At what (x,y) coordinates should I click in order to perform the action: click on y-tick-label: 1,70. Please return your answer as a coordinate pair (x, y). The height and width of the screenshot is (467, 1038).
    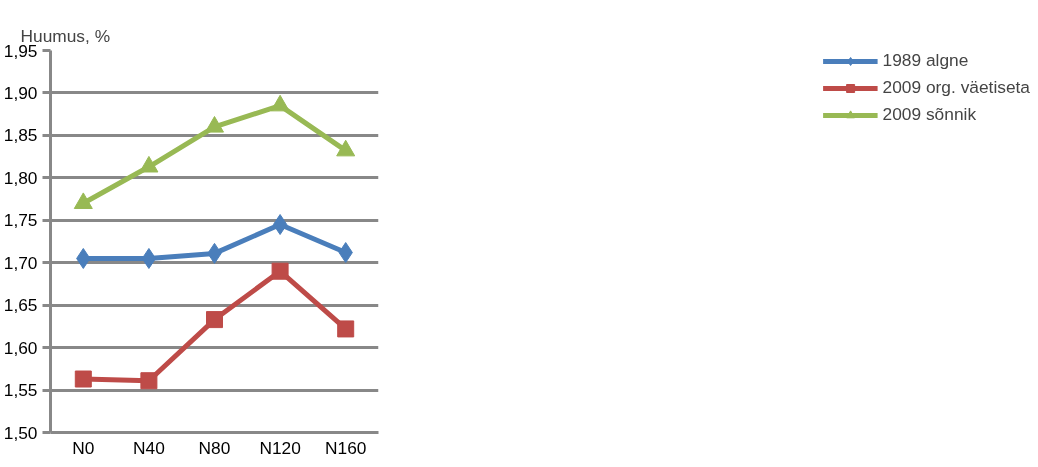
    Looking at the image, I should click on (20, 262).